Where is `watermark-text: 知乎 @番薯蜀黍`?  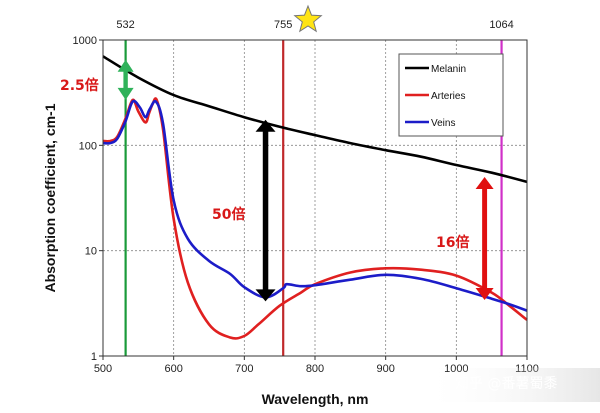
watermark-text: 知乎 @番薯蜀黍 is located at coordinates (506, 383).